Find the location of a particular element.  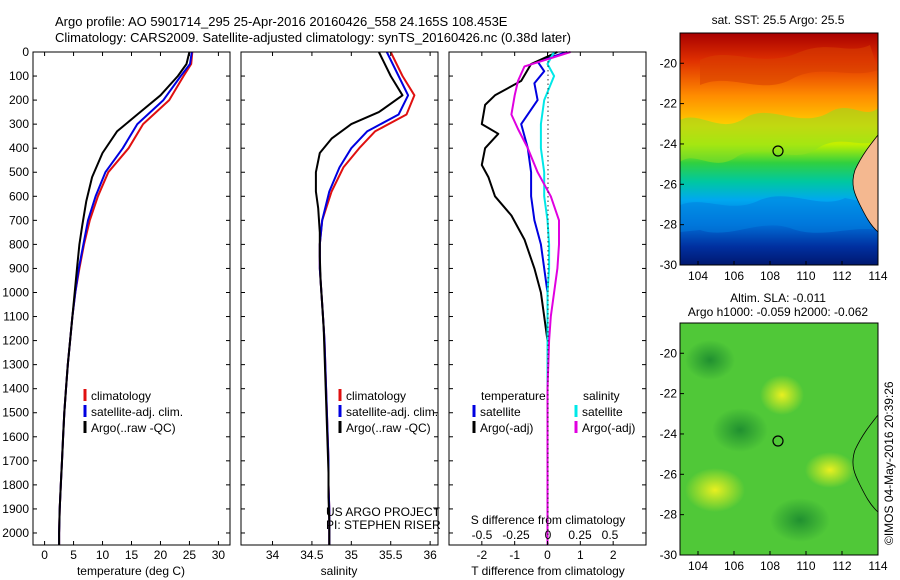

x-tick-label: 1 is located at coordinates (580, 555).